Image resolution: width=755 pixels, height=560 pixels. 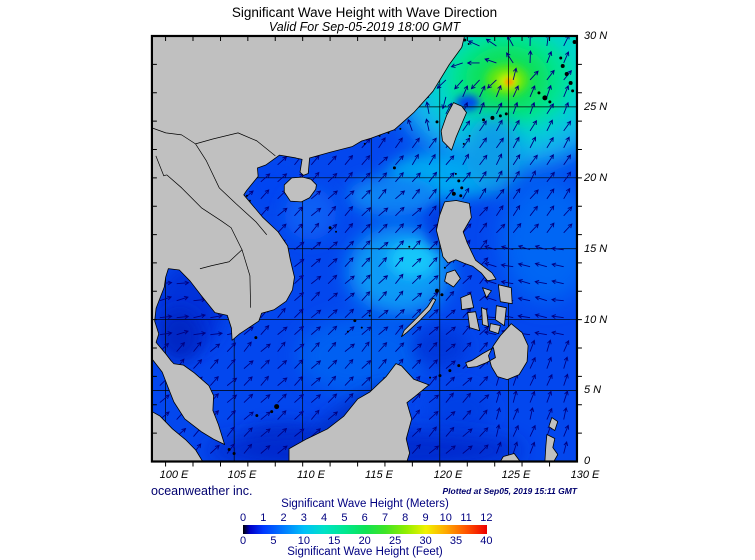 I want to click on feet-tick: 0, so click(x=243, y=541).